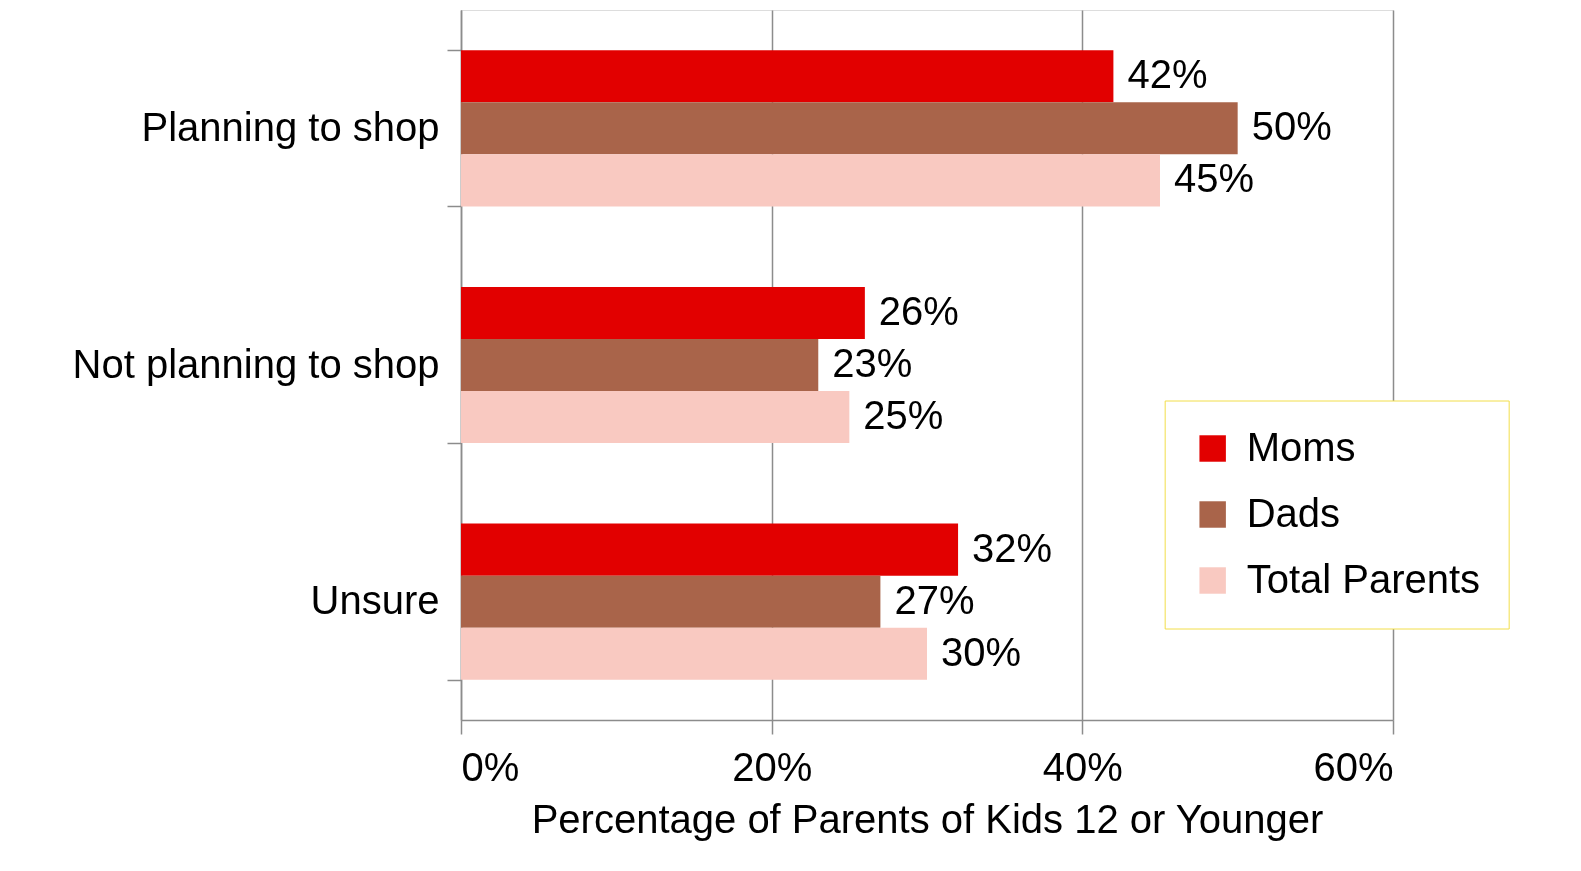  Describe the element at coordinates (903, 415) in the screenshot. I see `data-label: 25%` at that location.